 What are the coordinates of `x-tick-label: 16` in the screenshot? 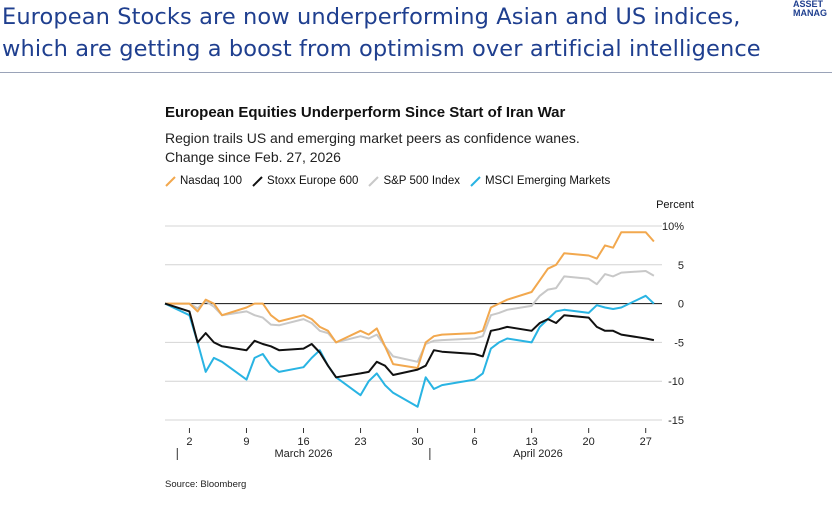 It's located at (303, 442).